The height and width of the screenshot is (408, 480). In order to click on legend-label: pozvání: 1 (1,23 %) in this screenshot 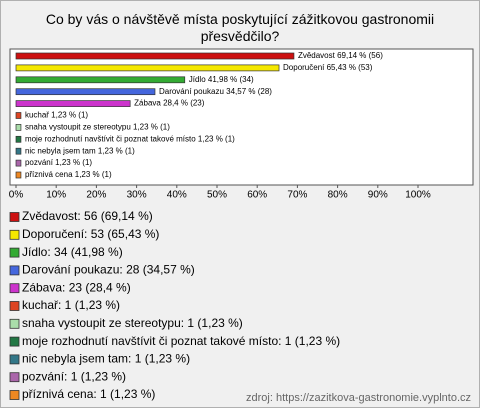, I will do `click(74, 376)`.